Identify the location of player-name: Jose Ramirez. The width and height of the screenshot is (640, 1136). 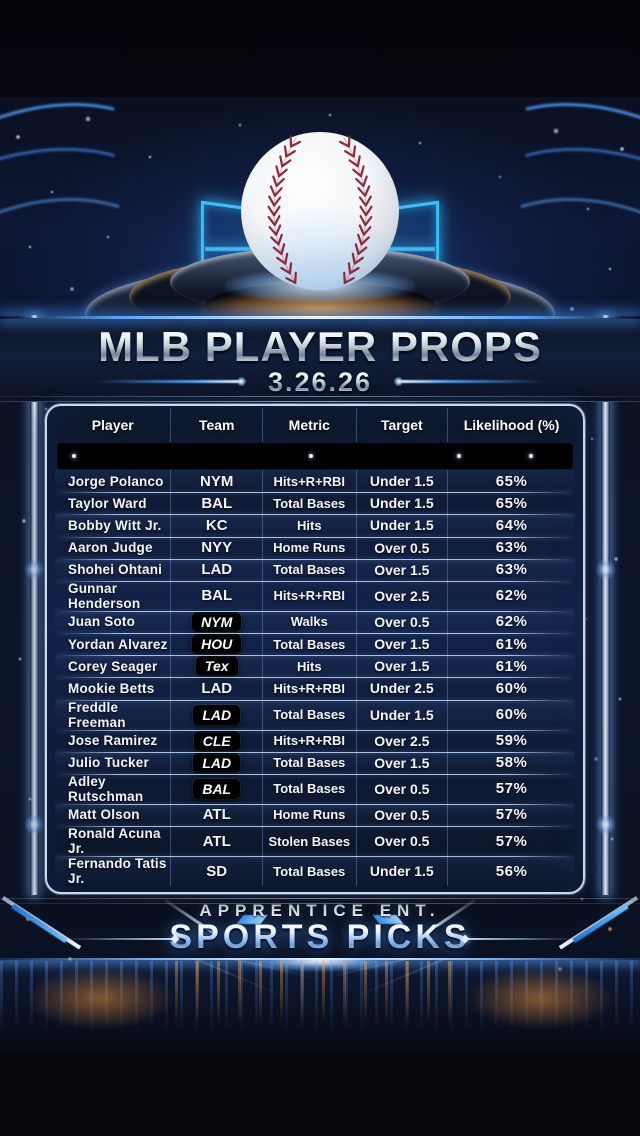
(113, 740).